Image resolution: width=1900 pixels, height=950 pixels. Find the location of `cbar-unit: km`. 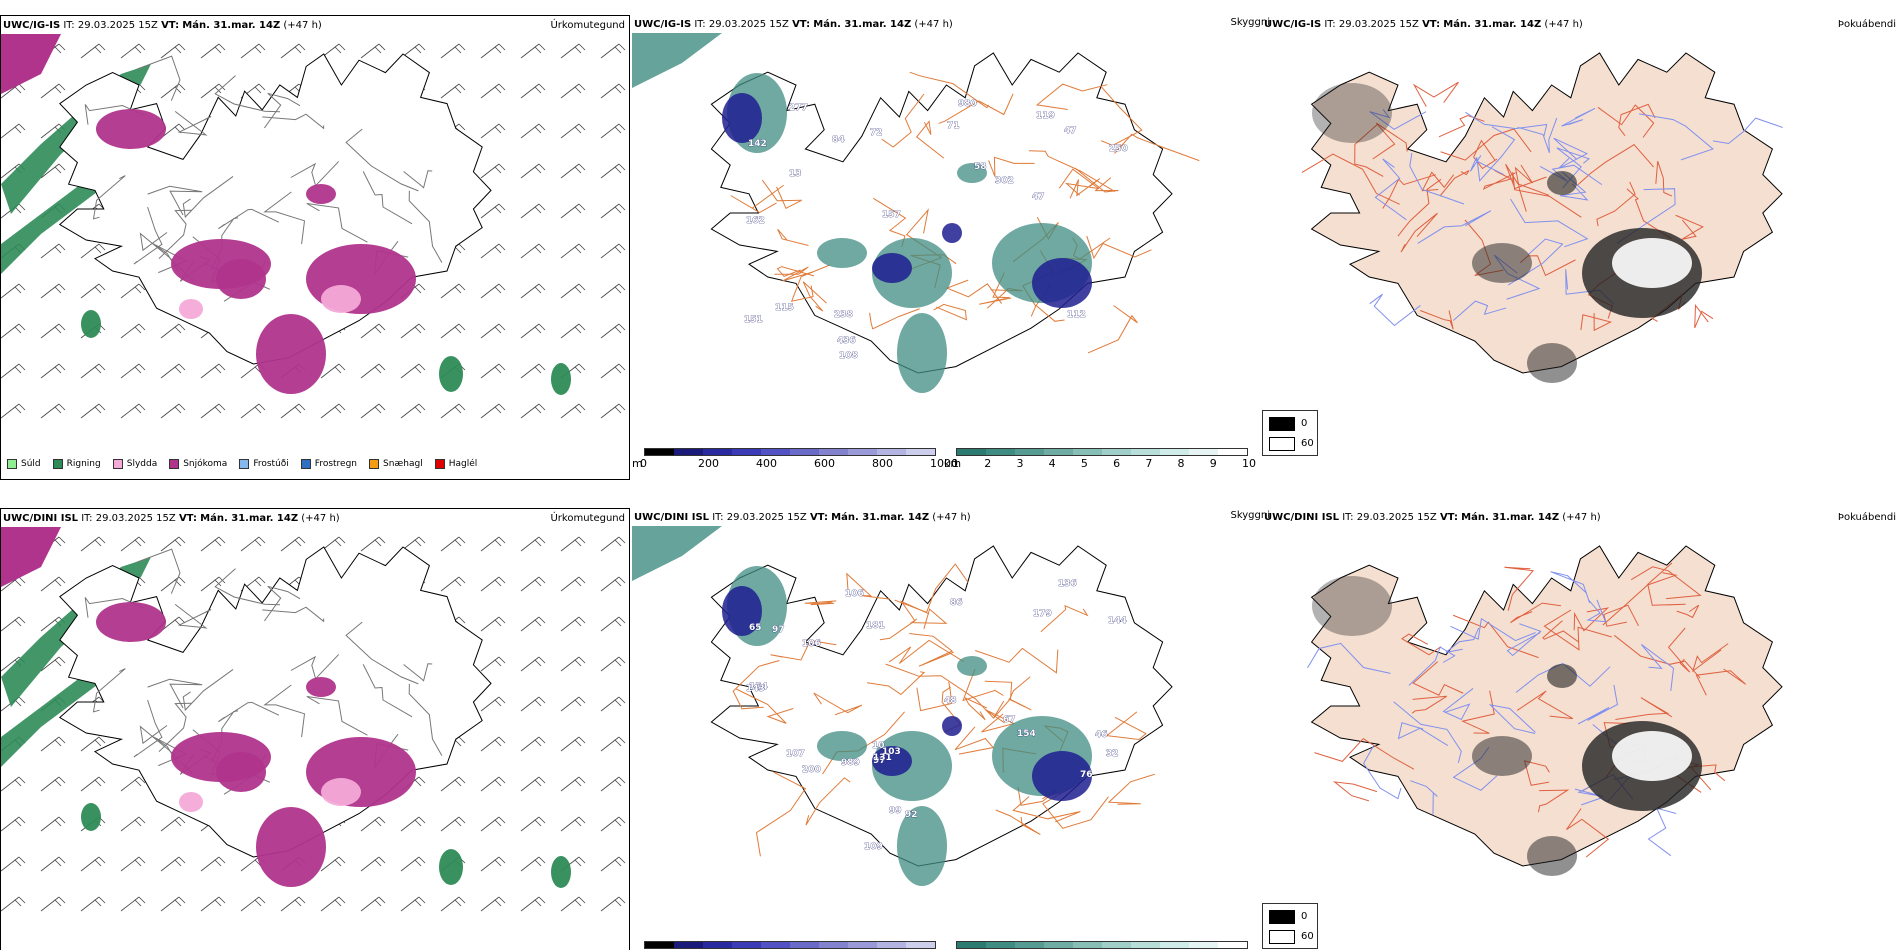

cbar-unit: km is located at coordinates (953, 463).